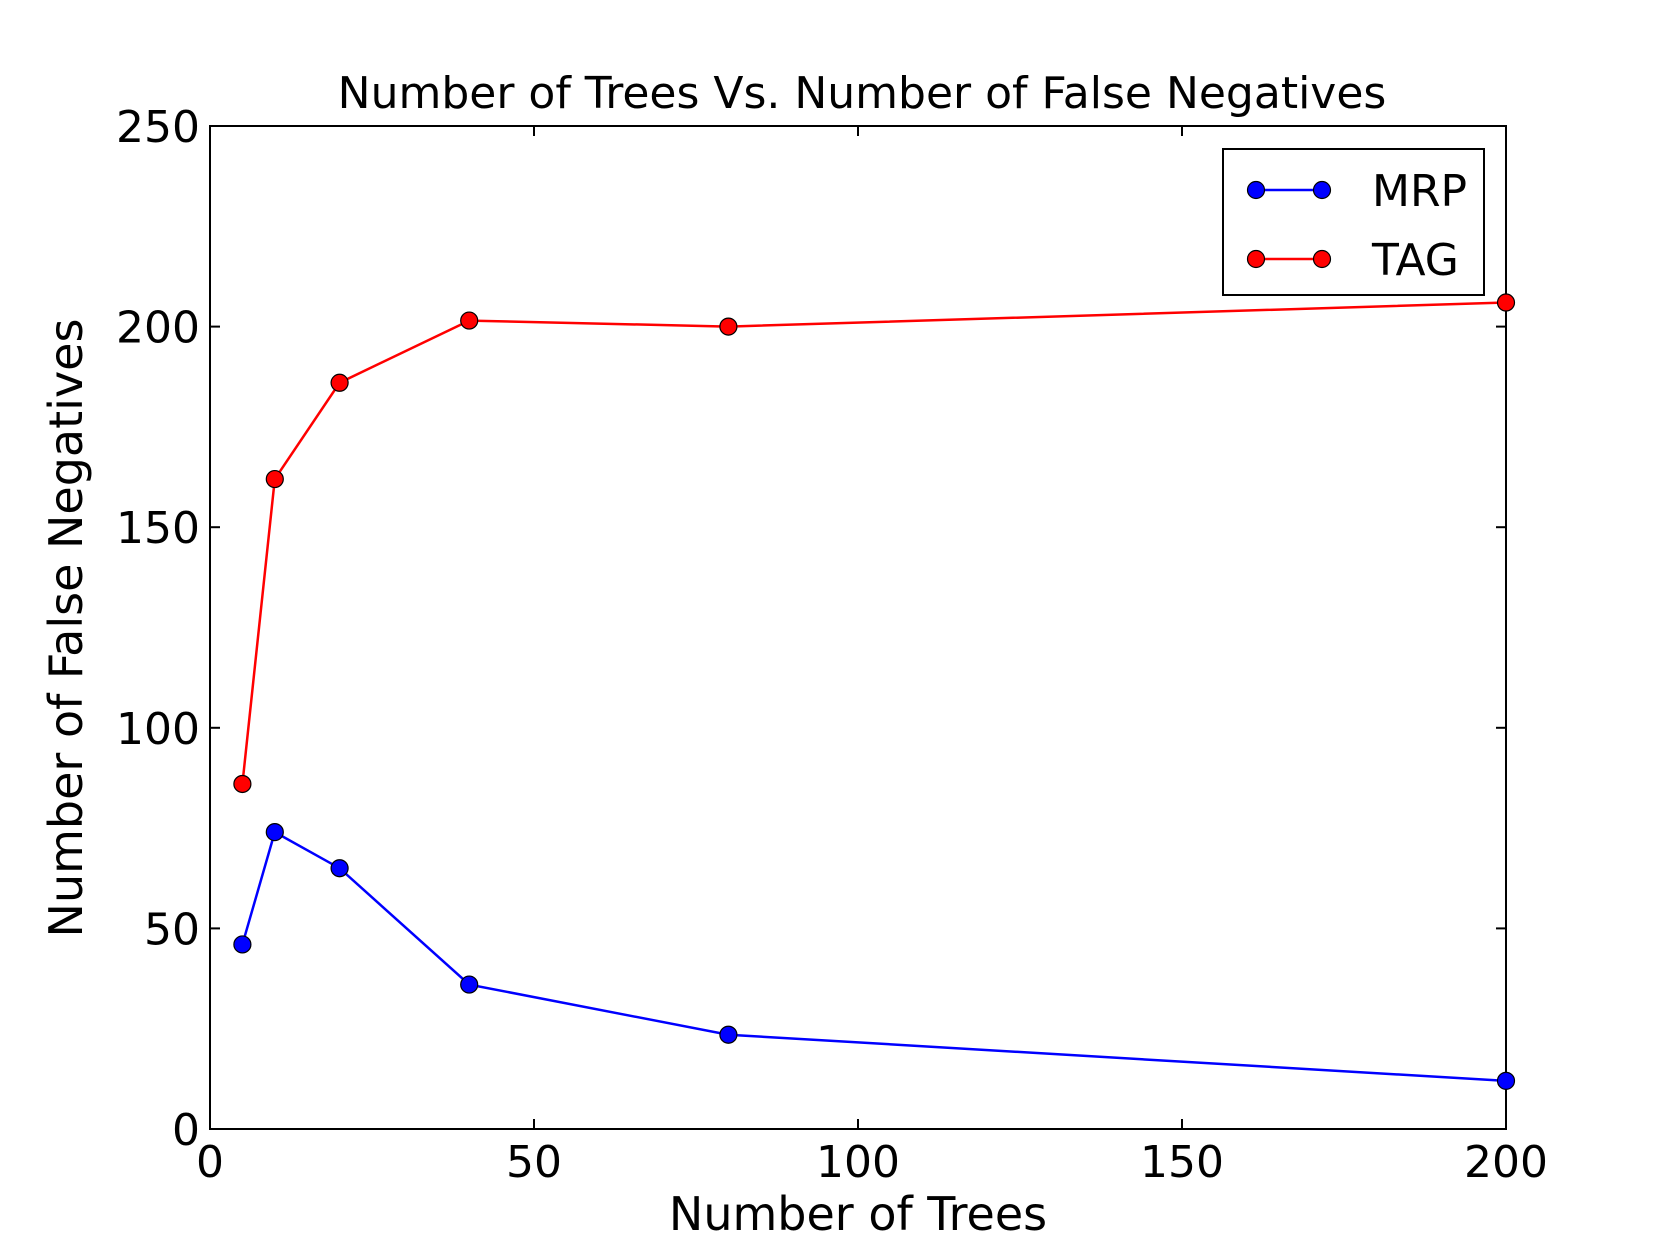 The height and width of the screenshot is (1244, 1658). I want to click on legend-item-tag: TAG, so click(1352, 260).